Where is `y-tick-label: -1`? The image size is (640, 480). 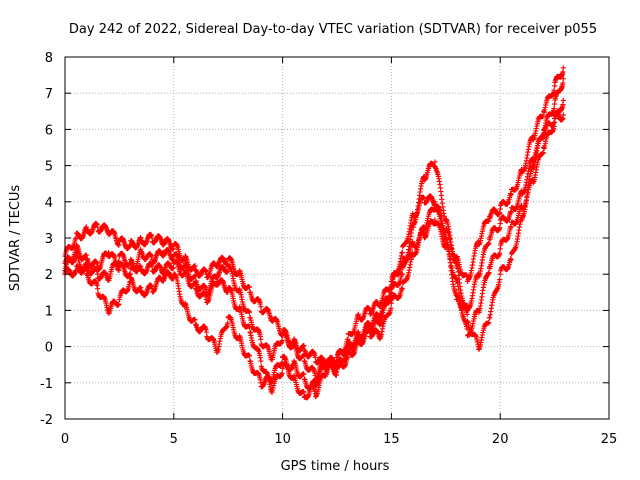
y-tick-label: -1 is located at coordinates (46, 384).